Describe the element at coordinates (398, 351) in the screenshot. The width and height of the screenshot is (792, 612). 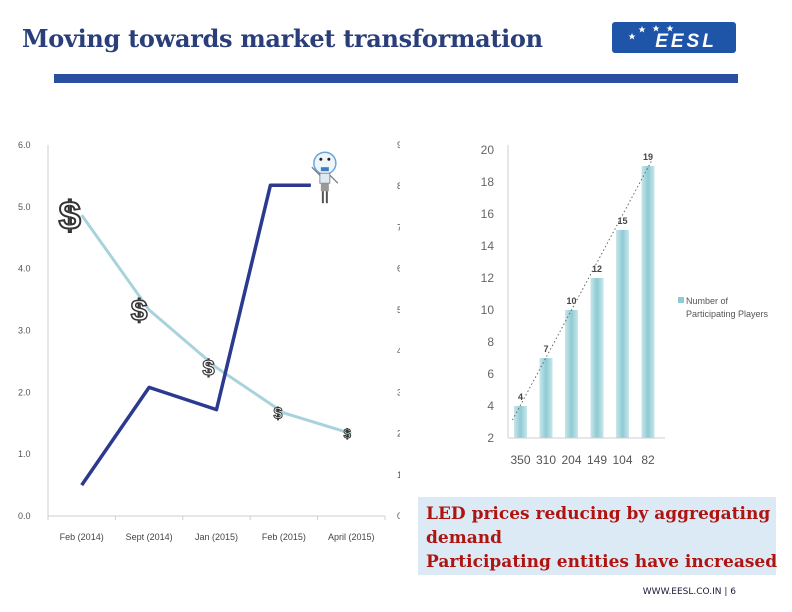
I see `right-tick-label: 4.00` at that location.